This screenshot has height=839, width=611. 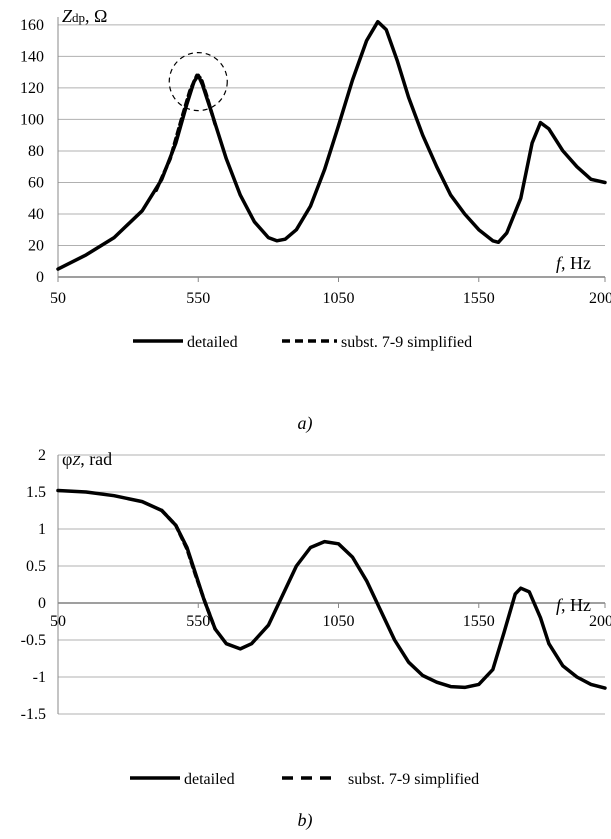 I want to click on y-tick-label: 160, so click(x=32, y=25).